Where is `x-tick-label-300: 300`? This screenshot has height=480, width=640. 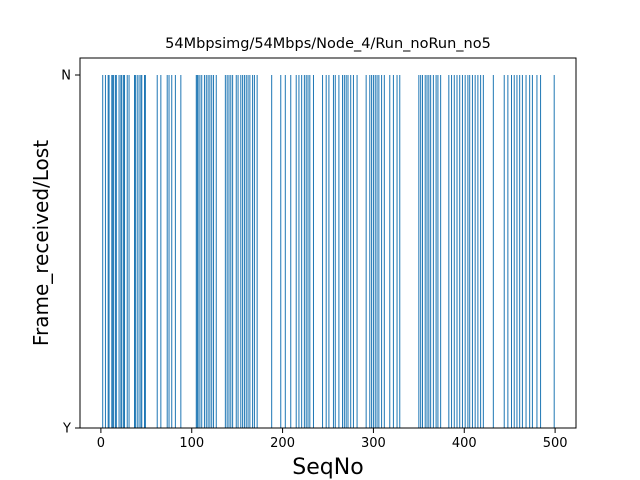
x-tick-label-300: 300 is located at coordinates (373, 443).